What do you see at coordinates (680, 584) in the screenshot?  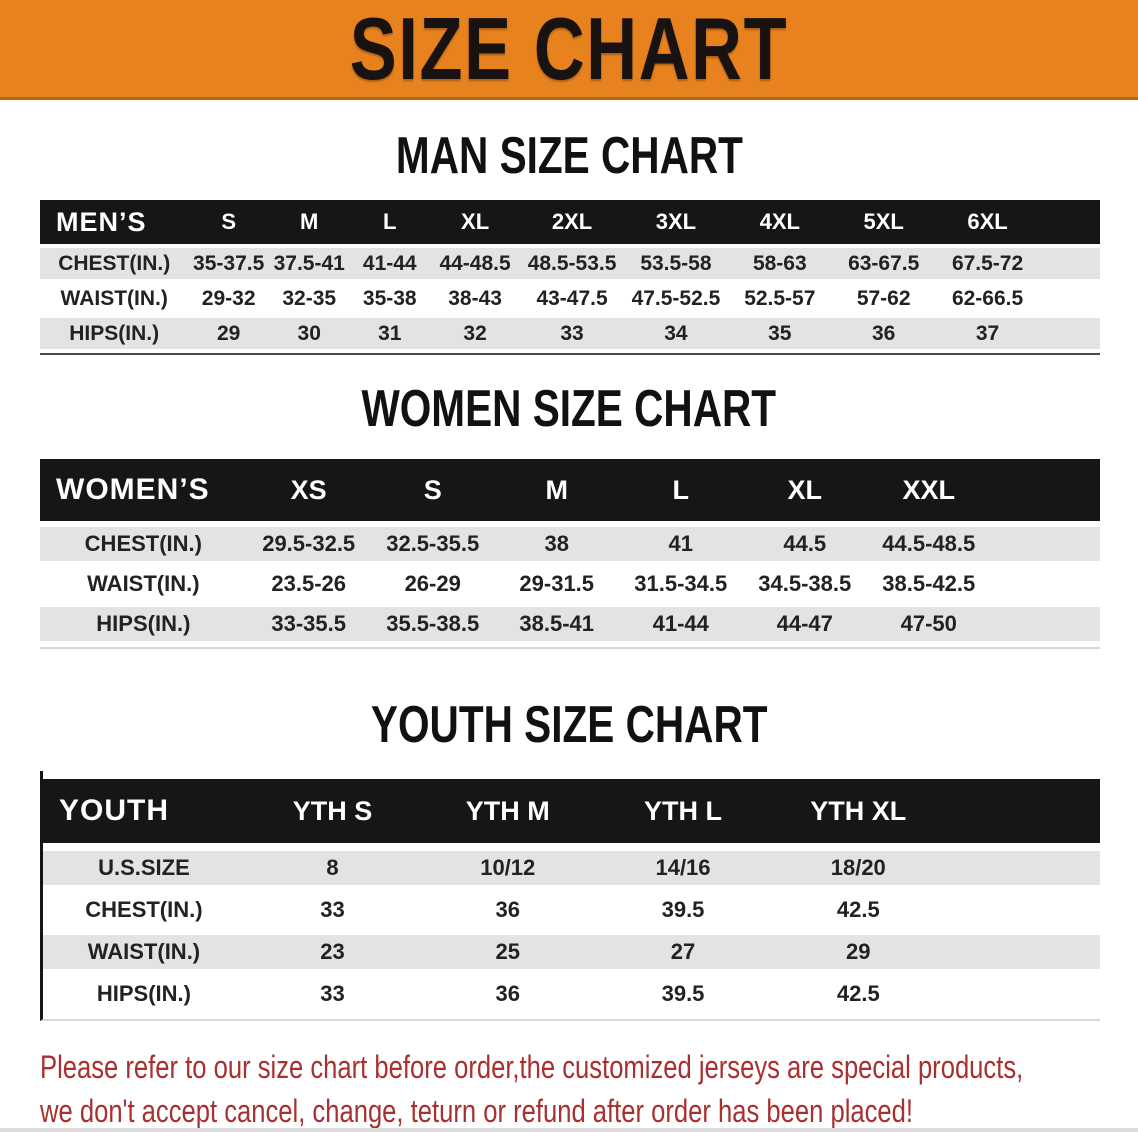 I see `value-cell: 31.5-34.5` at bounding box center [680, 584].